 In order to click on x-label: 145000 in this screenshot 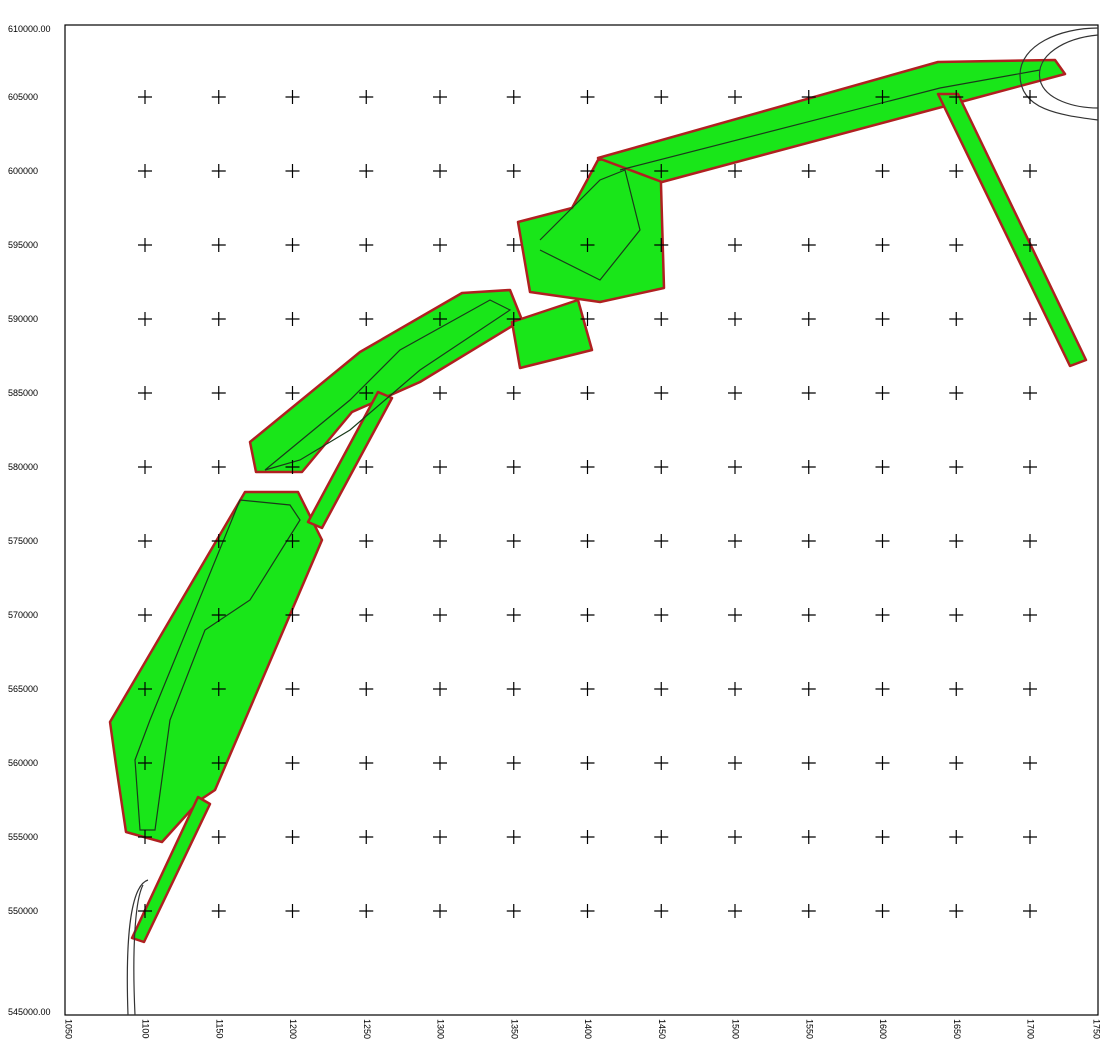, I will do `click(662, 1029)`.